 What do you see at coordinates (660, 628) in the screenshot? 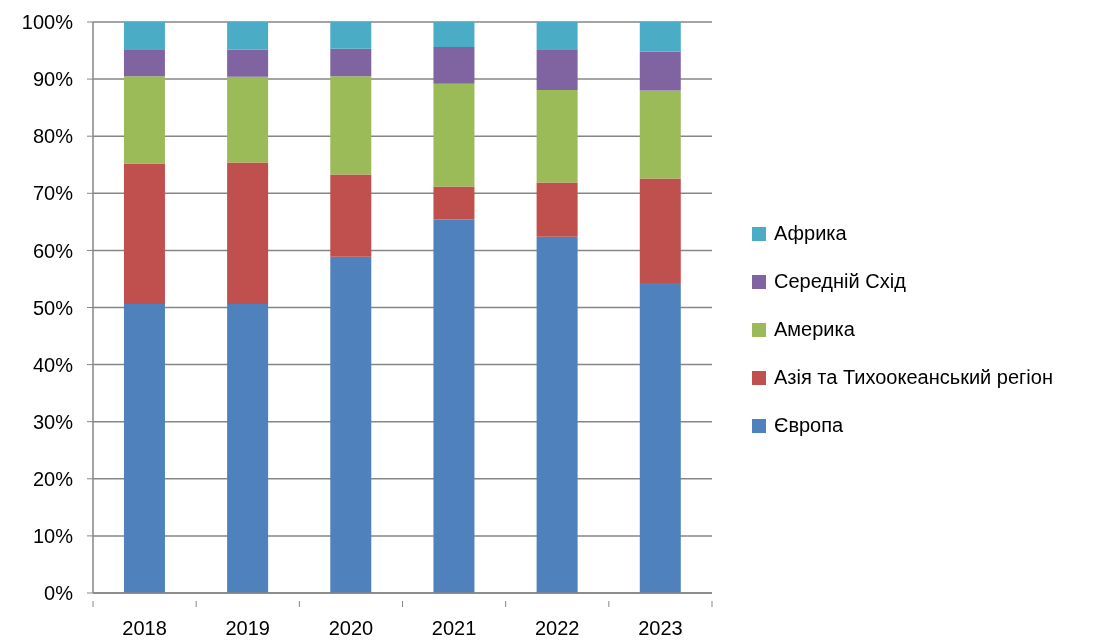
I see `x-tick-label: 2023` at bounding box center [660, 628].